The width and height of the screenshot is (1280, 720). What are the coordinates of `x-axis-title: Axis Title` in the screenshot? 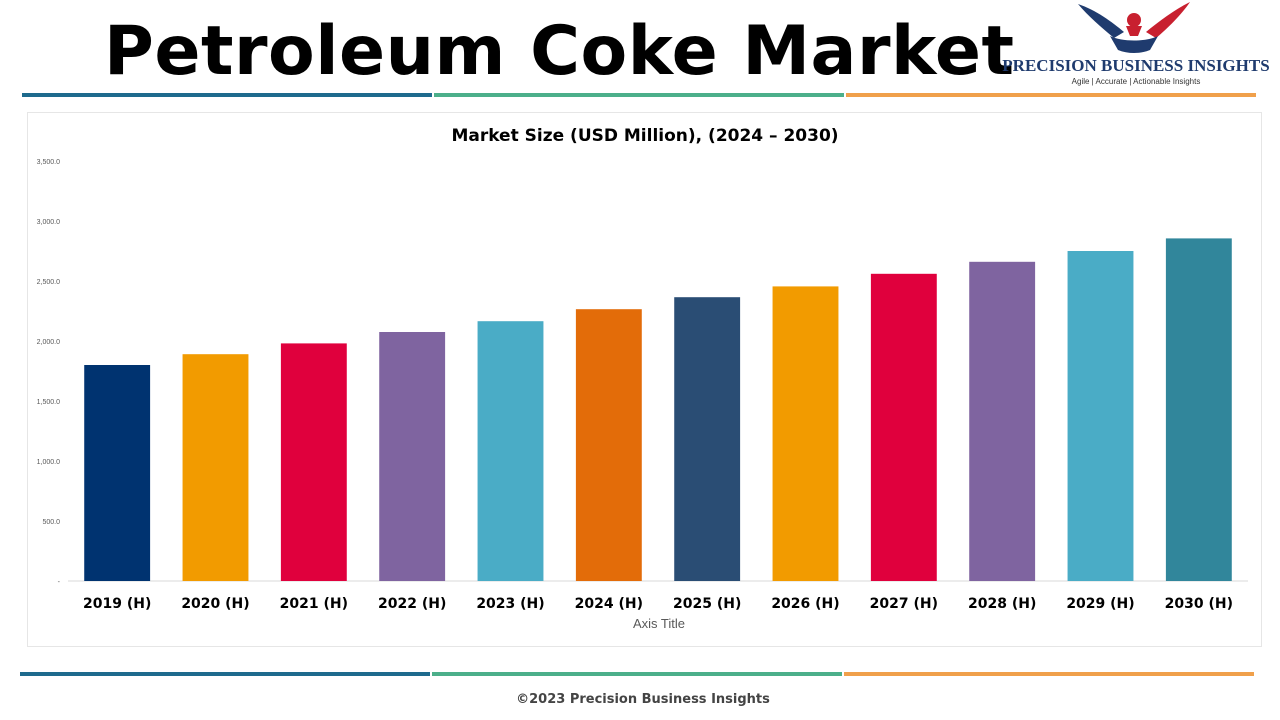 It's located at (659, 623).